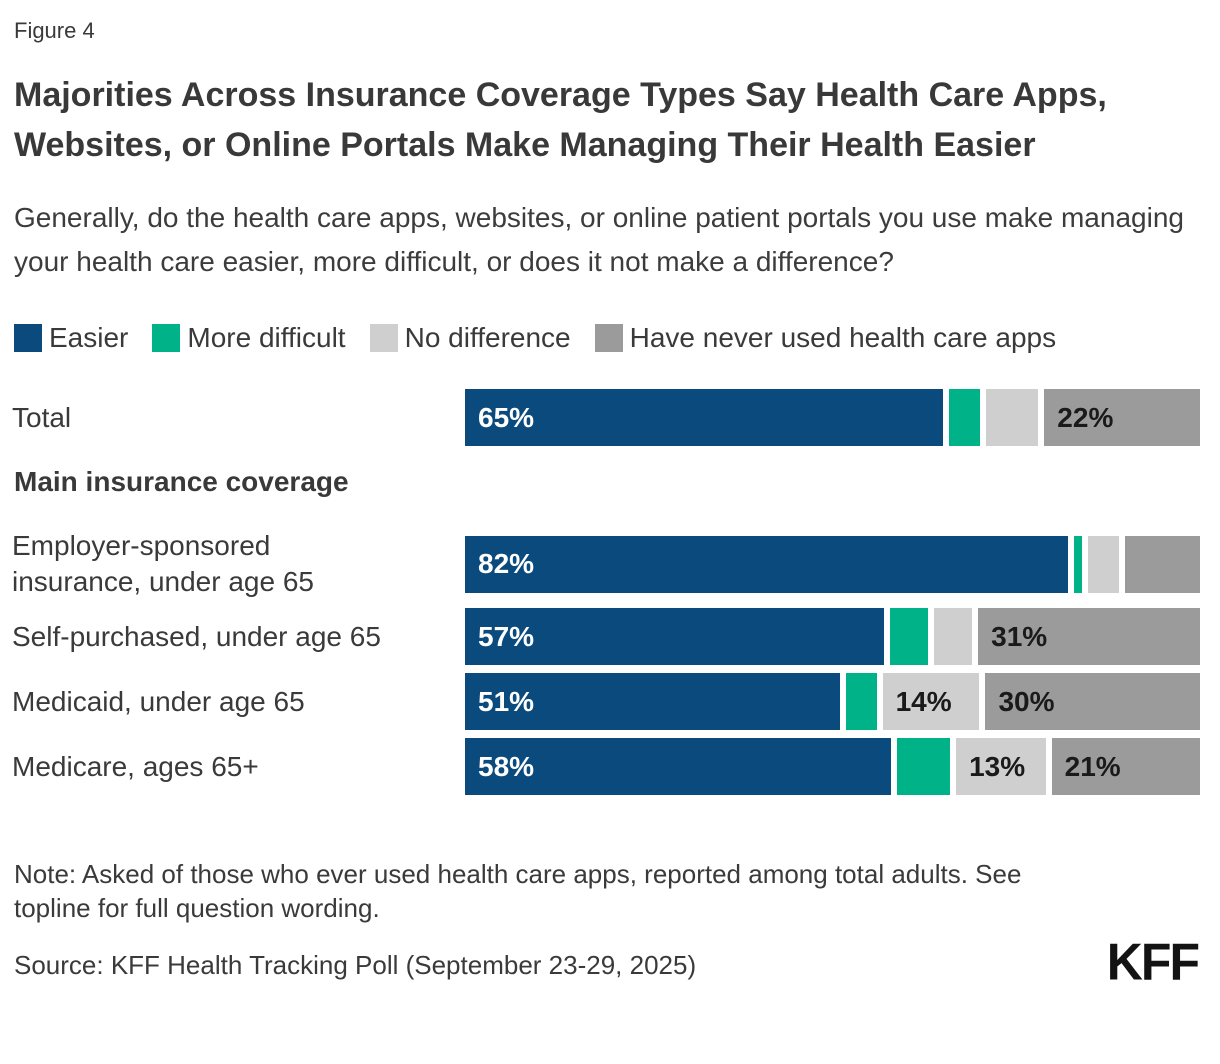 This screenshot has height=1064, width=1220. What do you see at coordinates (506, 701) in the screenshot?
I see `bar-value-label: 51%` at bounding box center [506, 701].